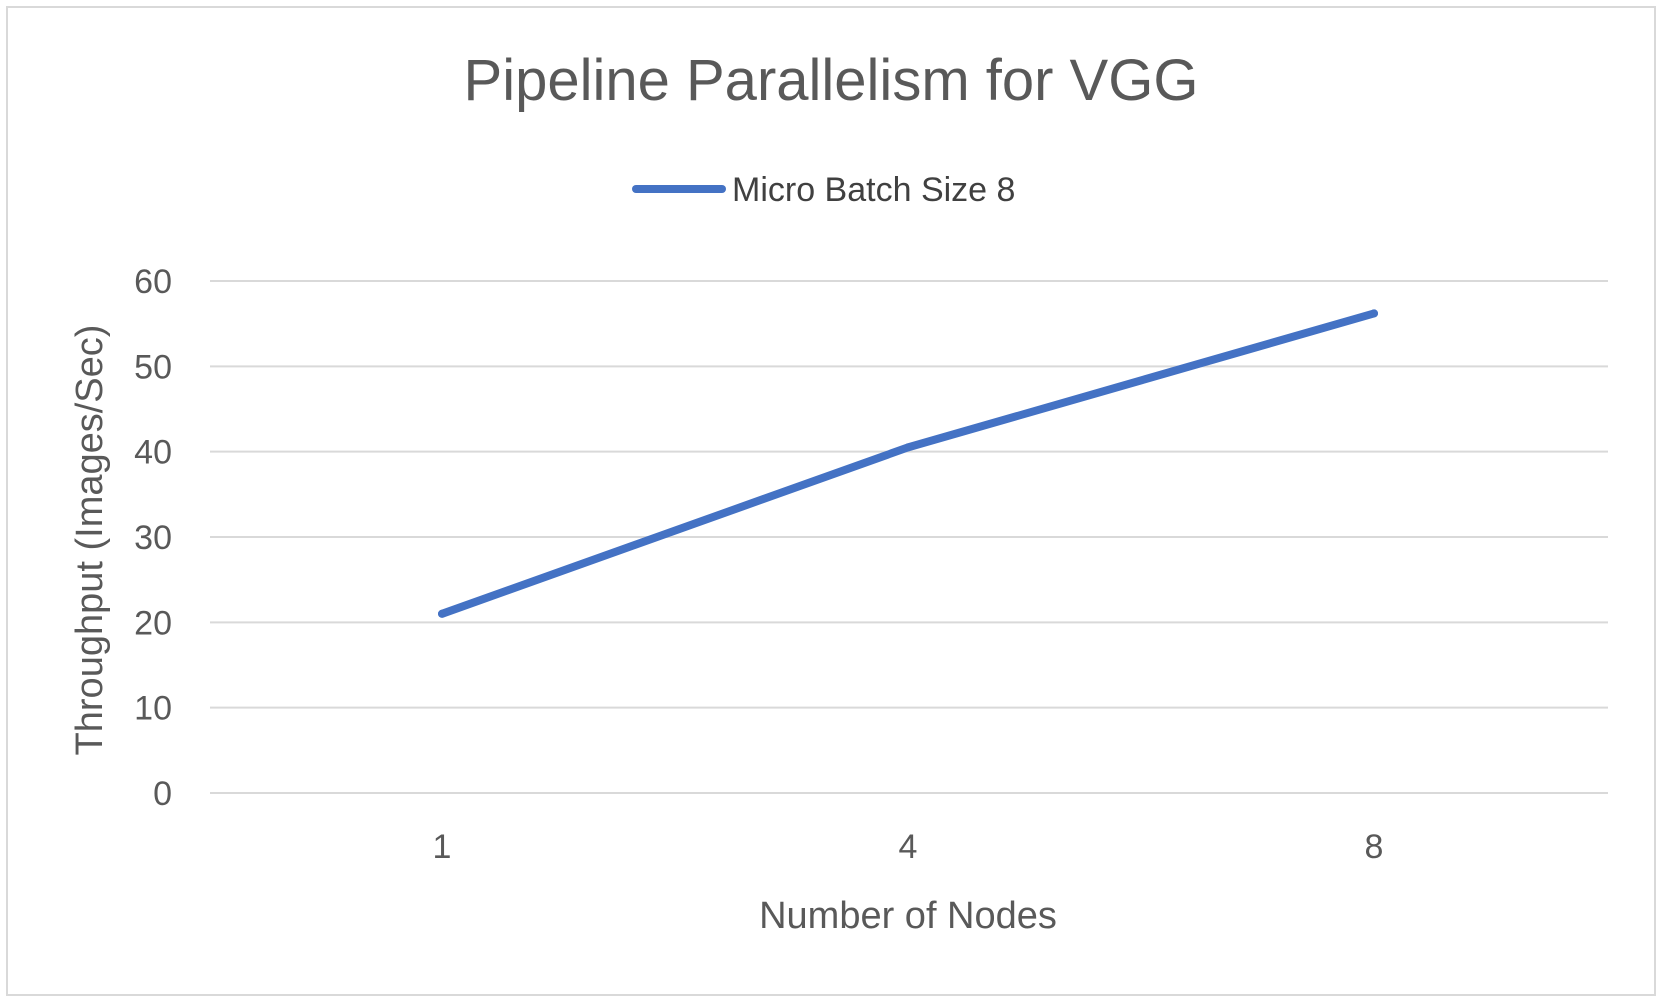 The width and height of the screenshot is (1663, 1003). I want to click on y-axis-ticks: 0 10 20 30 40 50 60, so click(153, 538).